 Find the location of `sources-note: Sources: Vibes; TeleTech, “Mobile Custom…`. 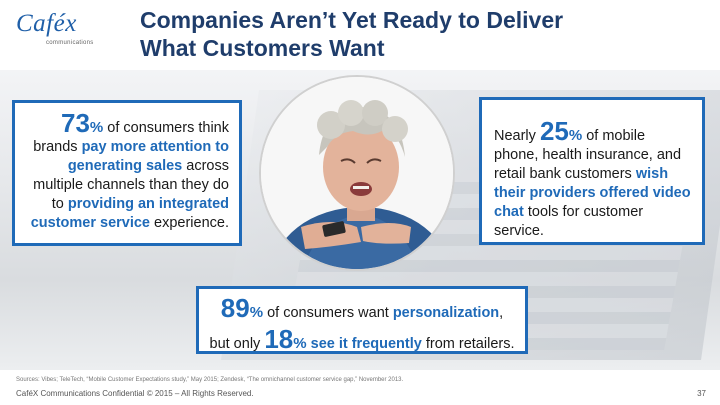

sources-note: Sources: Vibes; TeleTech, “Mobile Custom… is located at coordinates (210, 380).